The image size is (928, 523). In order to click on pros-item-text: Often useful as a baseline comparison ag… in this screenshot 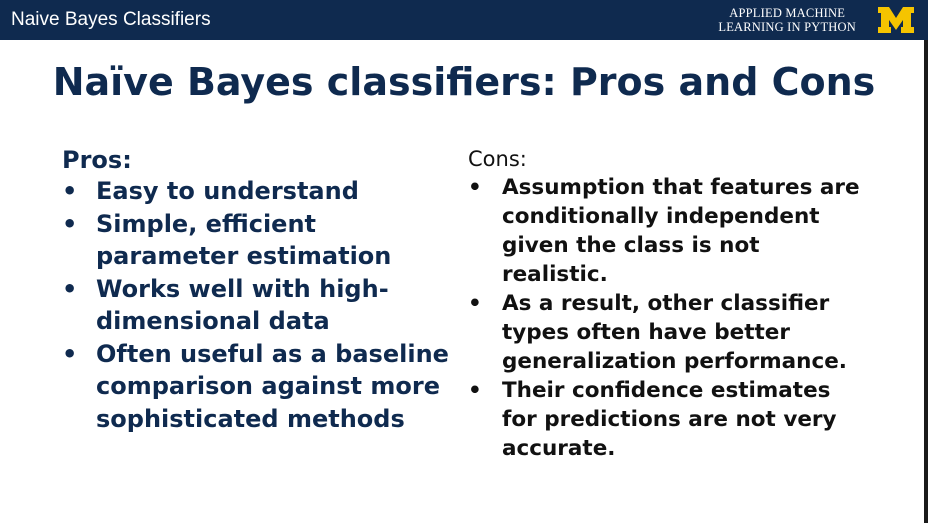, I will do `click(272, 386)`.